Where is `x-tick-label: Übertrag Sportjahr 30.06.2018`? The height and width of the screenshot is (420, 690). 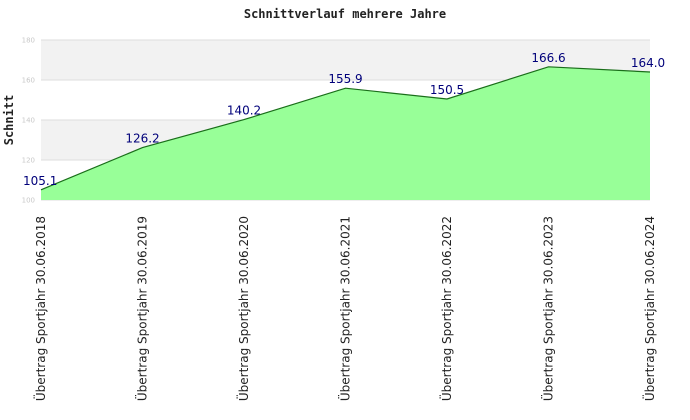
x-tick-label: Übertrag Sportjahr 30.06.2018 is located at coordinates (40, 308).